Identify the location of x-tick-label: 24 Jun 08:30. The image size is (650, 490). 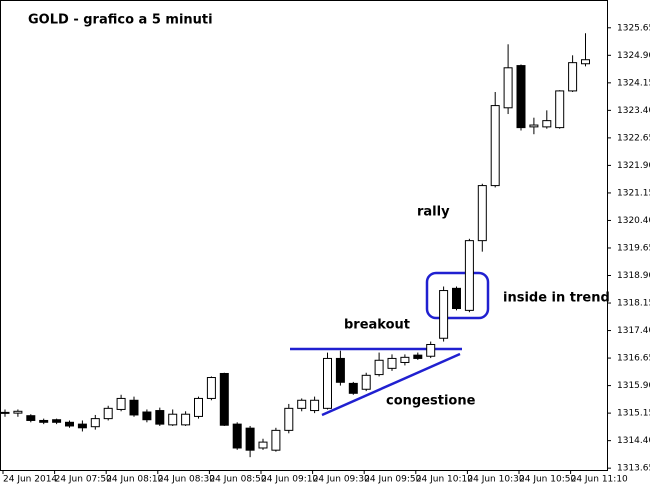
(186, 480).